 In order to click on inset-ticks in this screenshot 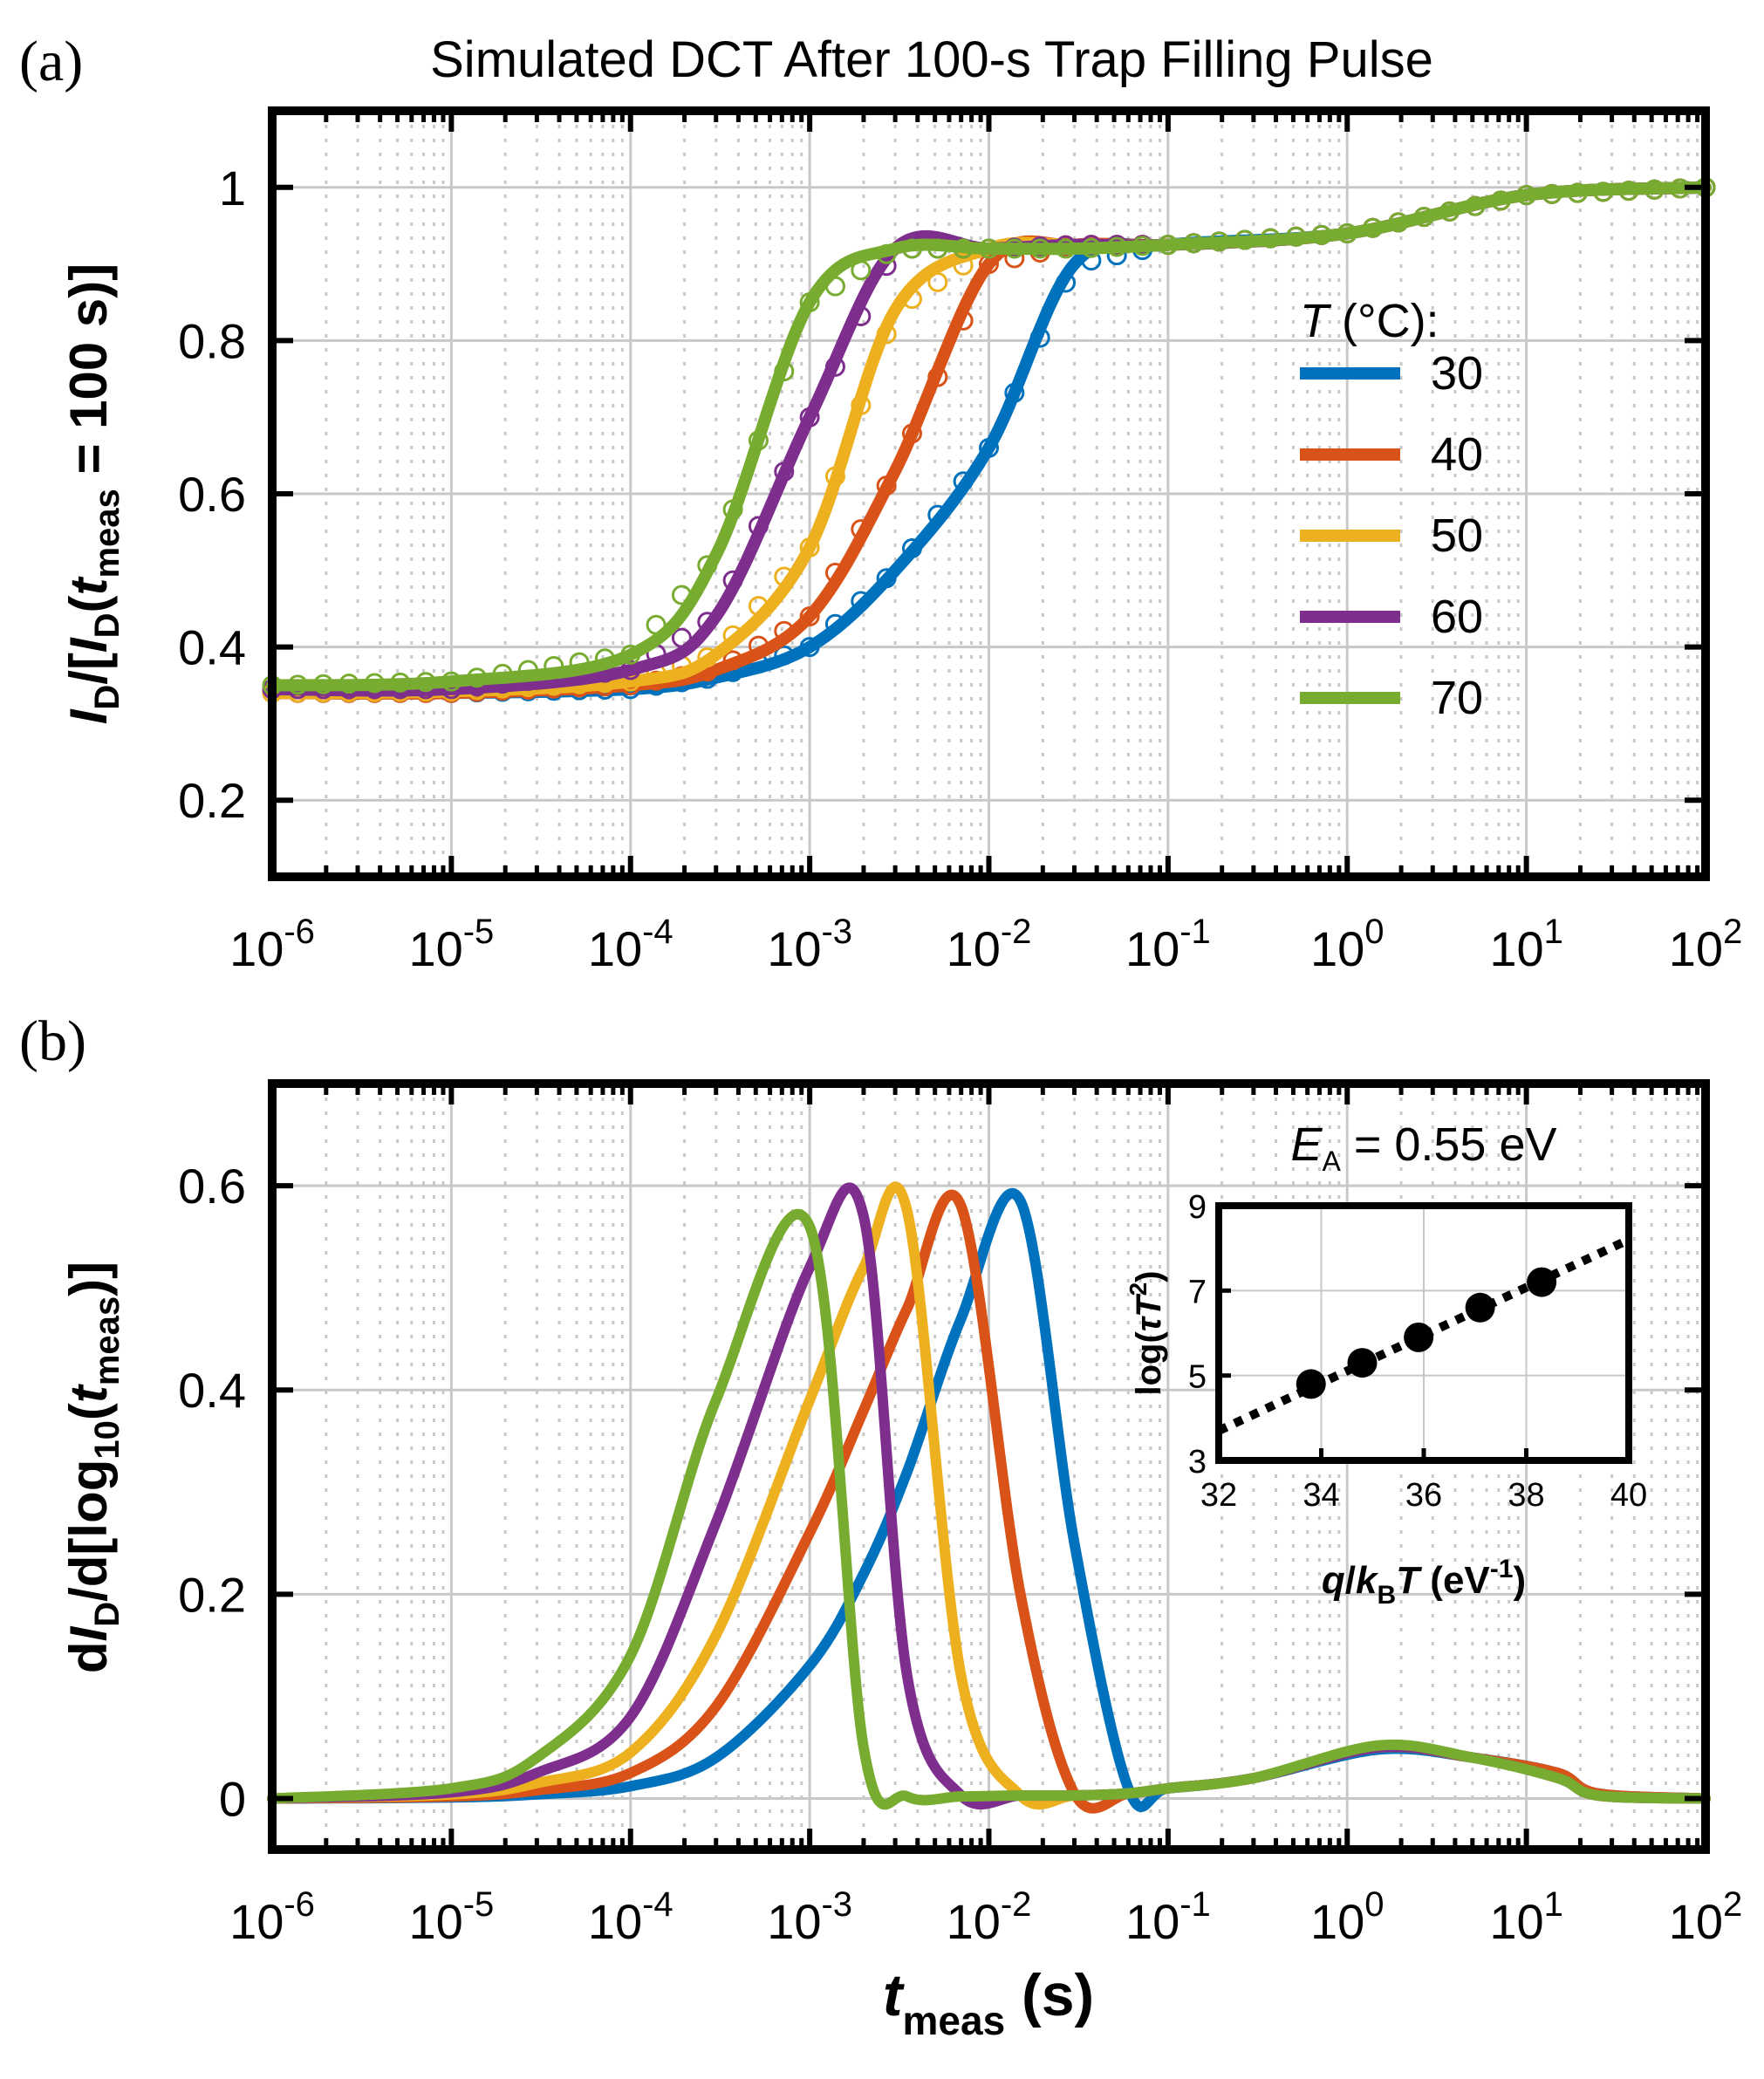, I will do `click(1424, 1333)`.